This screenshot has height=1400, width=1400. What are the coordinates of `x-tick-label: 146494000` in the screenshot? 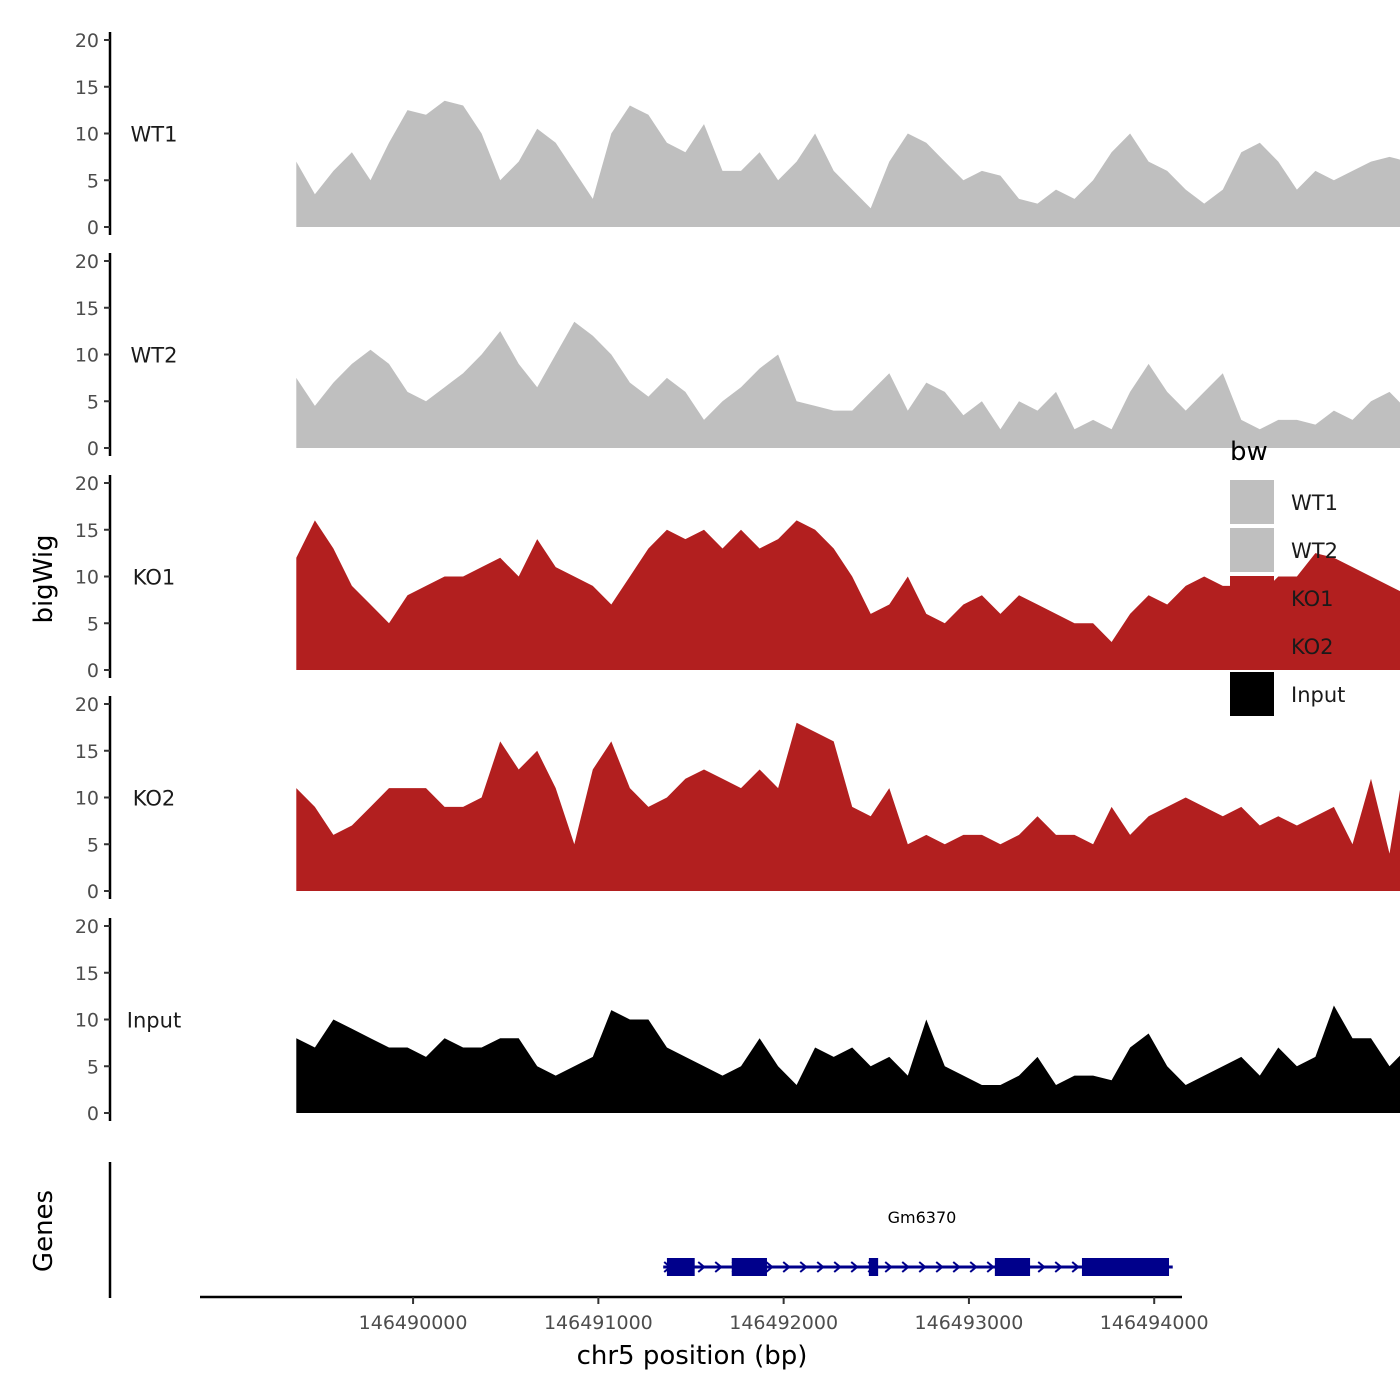 It's located at (1154, 1323).